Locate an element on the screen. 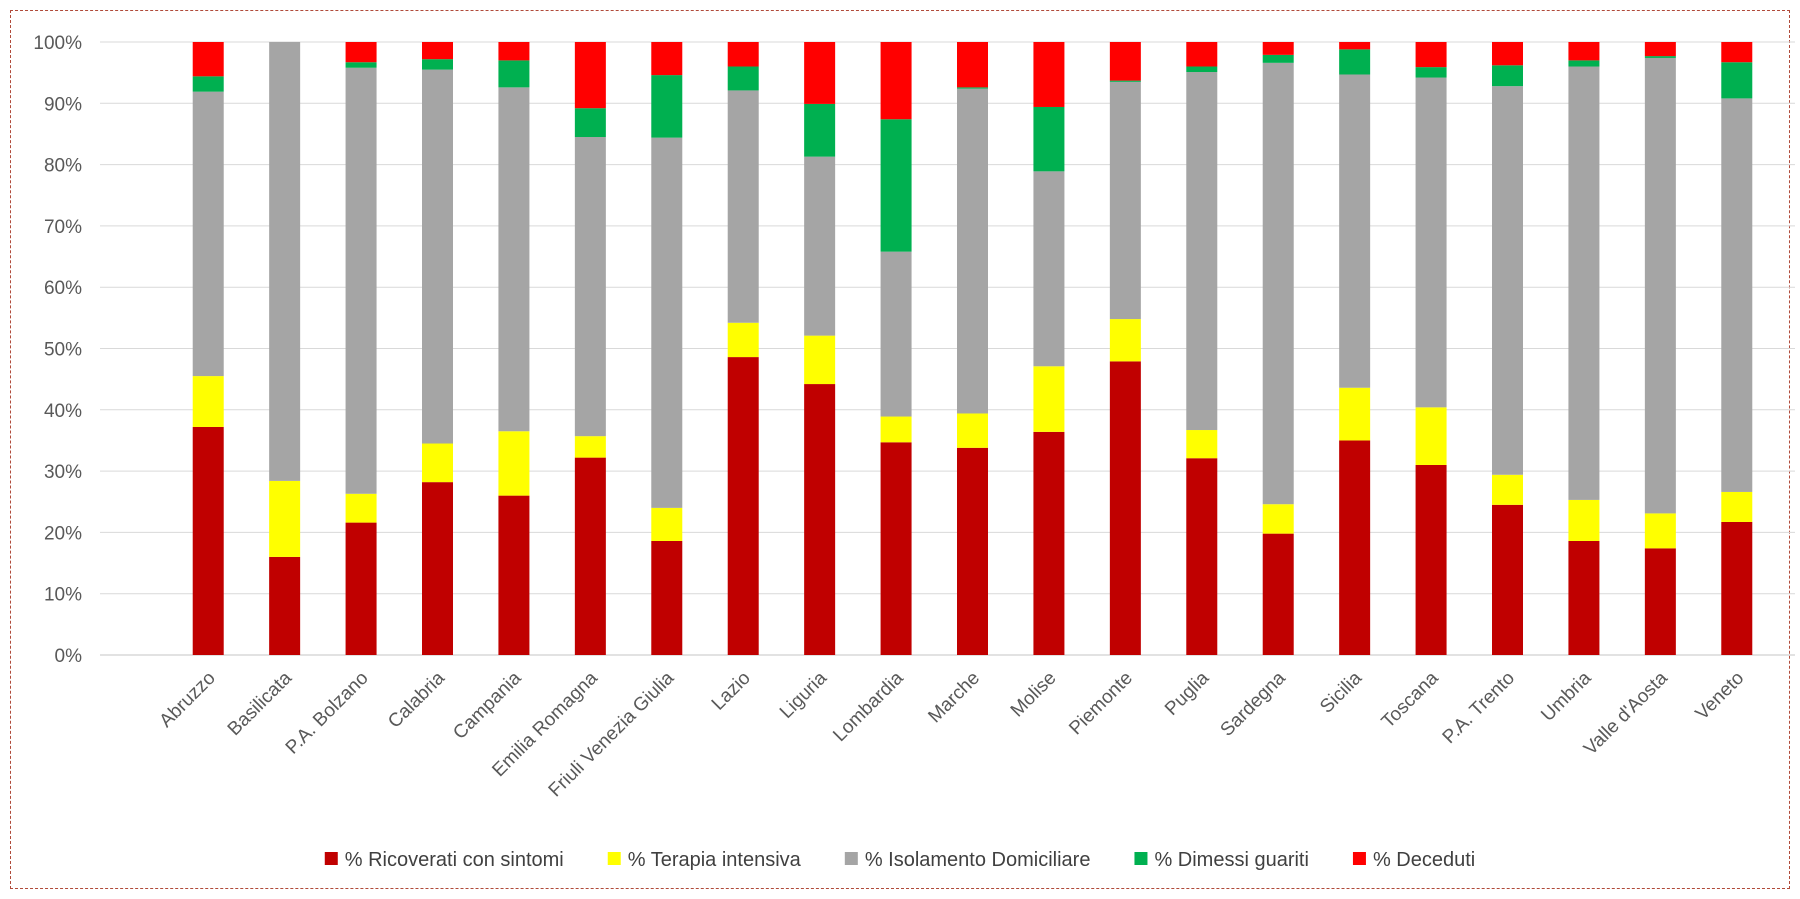 The image size is (1800, 899). x-category-label: Umbria is located at coordinates (1566, 696).